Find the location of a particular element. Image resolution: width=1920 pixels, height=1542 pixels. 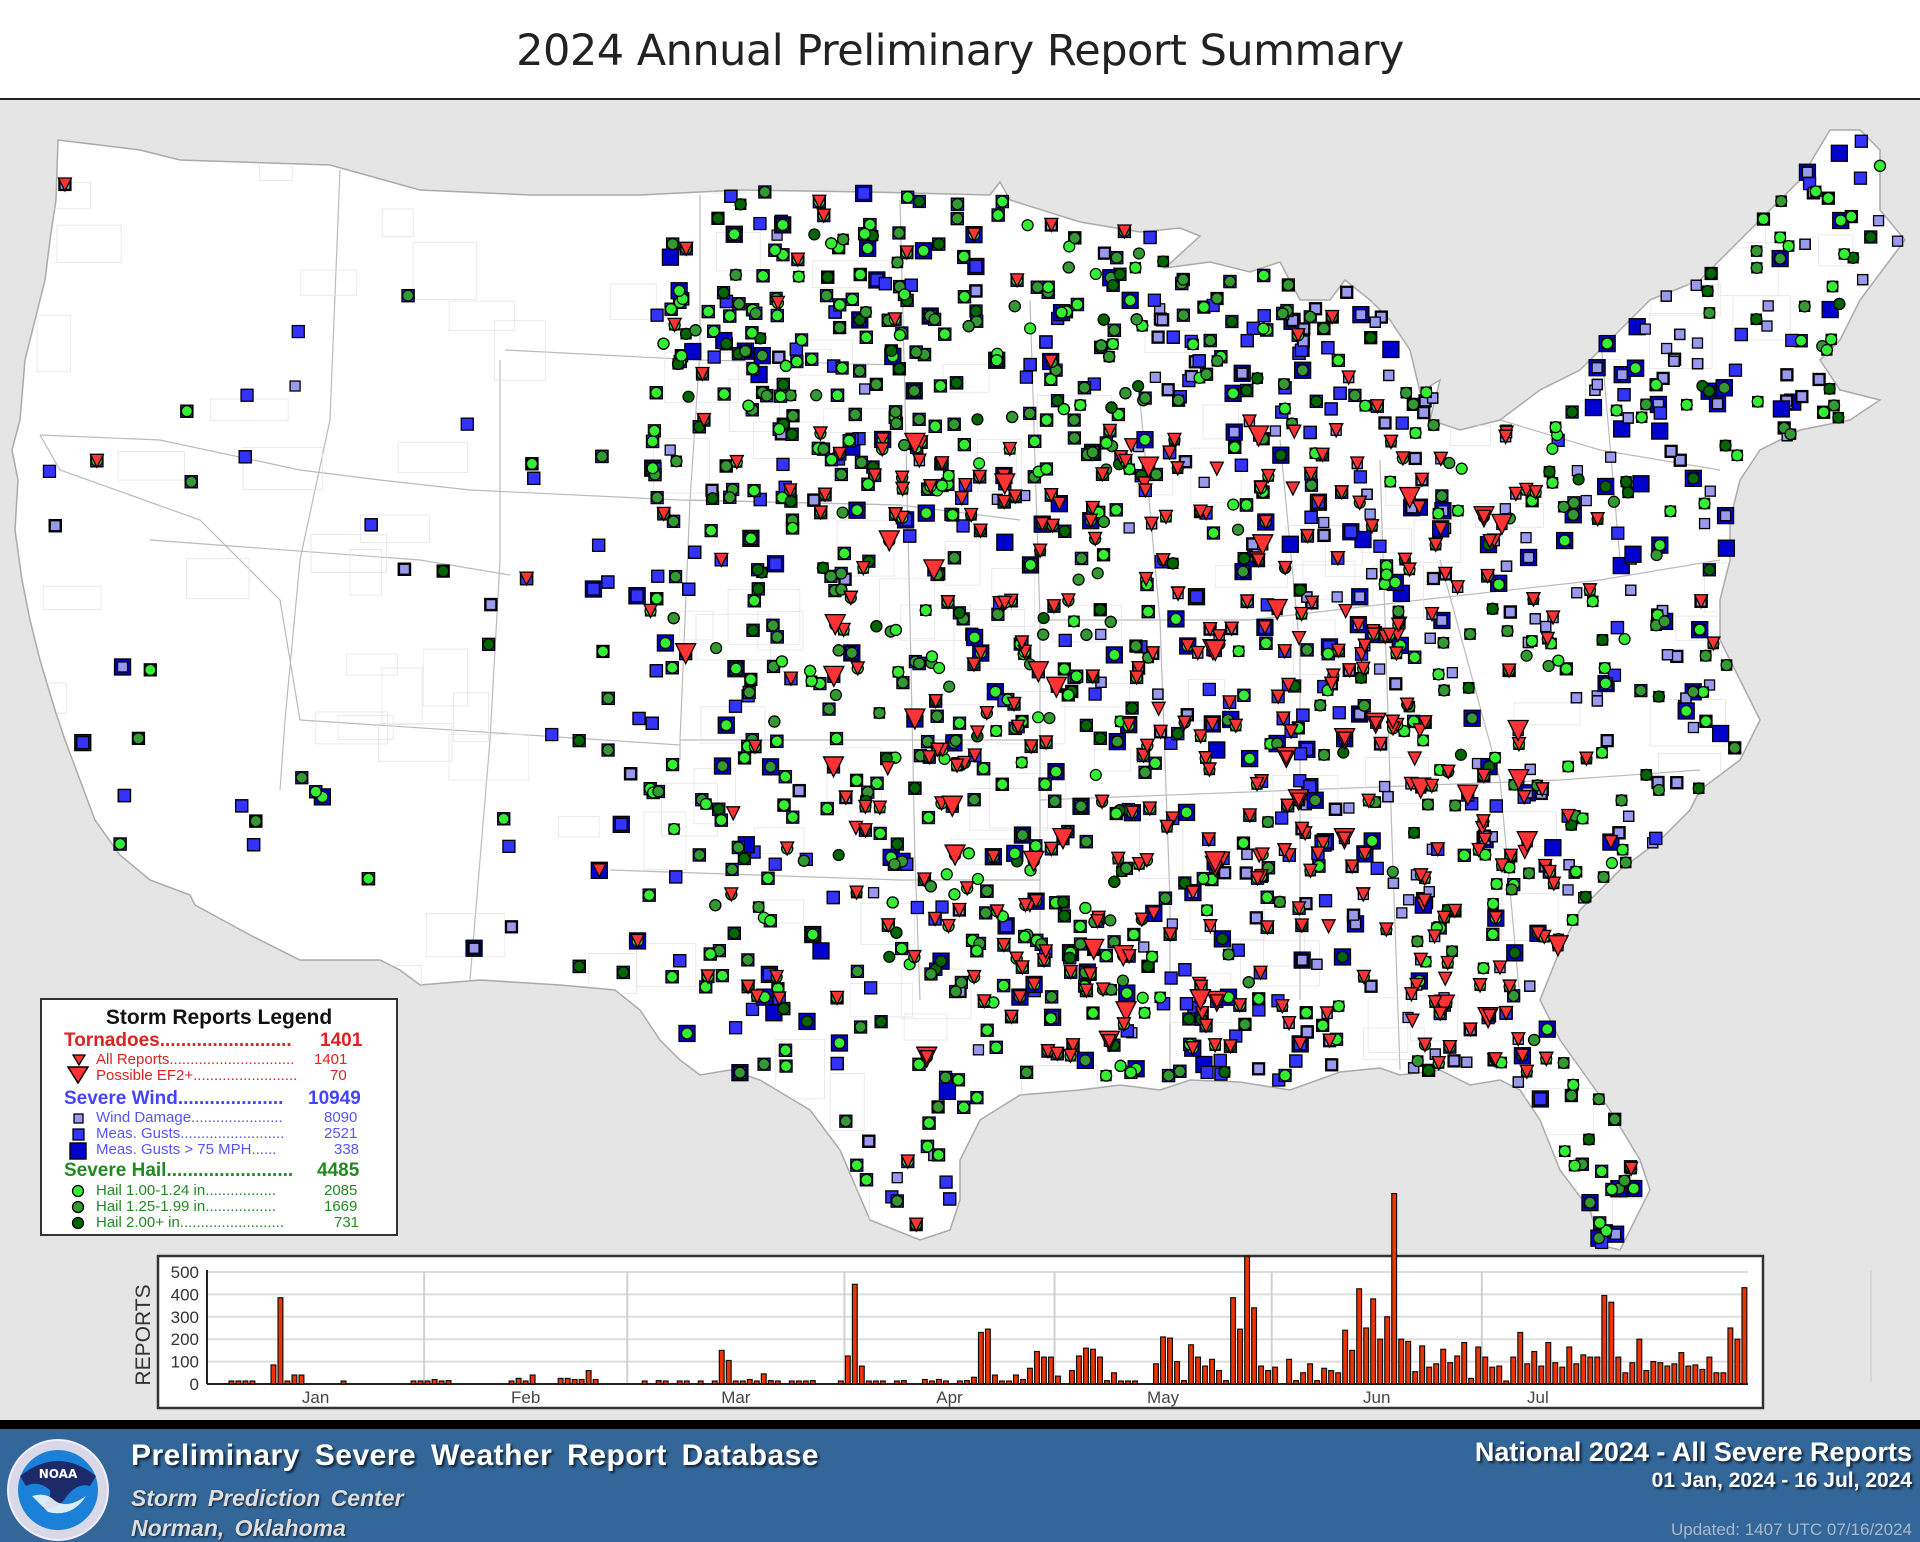

legend-item-value: 2521 is located at coordinates (341, 1133).